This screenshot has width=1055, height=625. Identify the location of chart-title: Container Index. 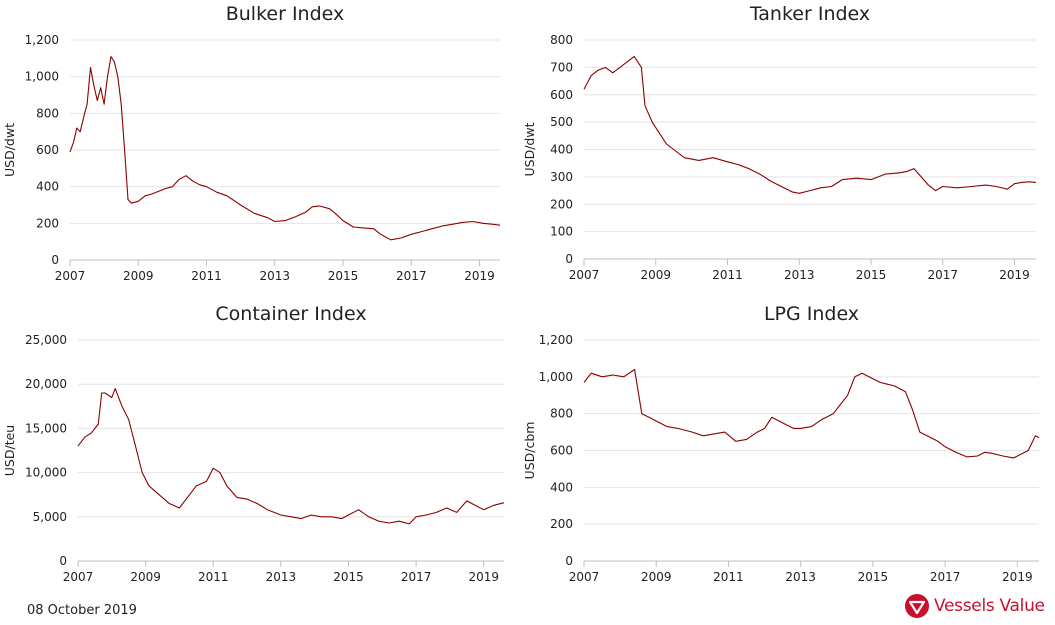
(290, 314).